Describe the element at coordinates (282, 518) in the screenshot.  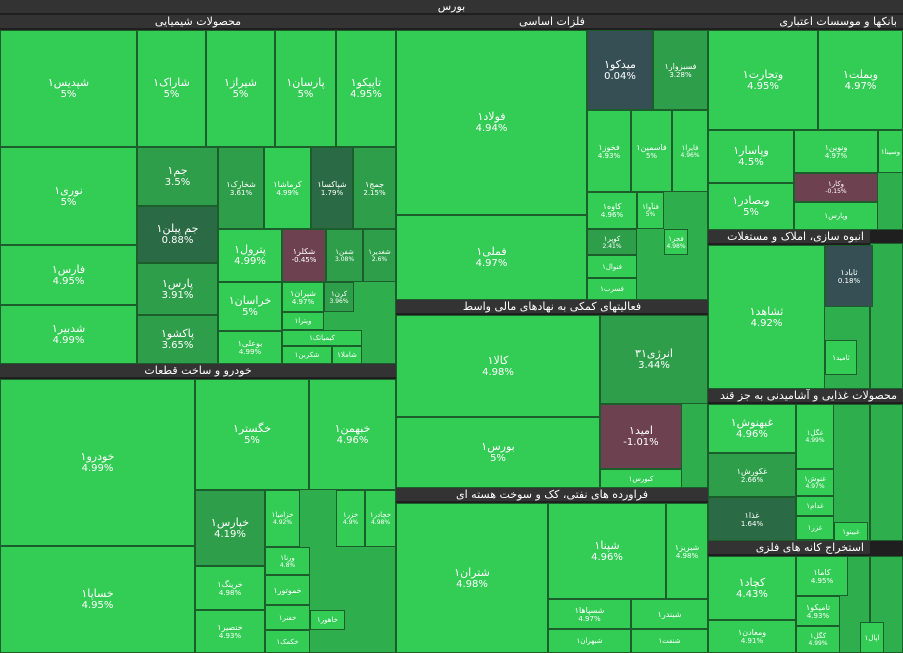
I see `stock-tile-khezamia: خزامیا۱ 4.92%` at that location.